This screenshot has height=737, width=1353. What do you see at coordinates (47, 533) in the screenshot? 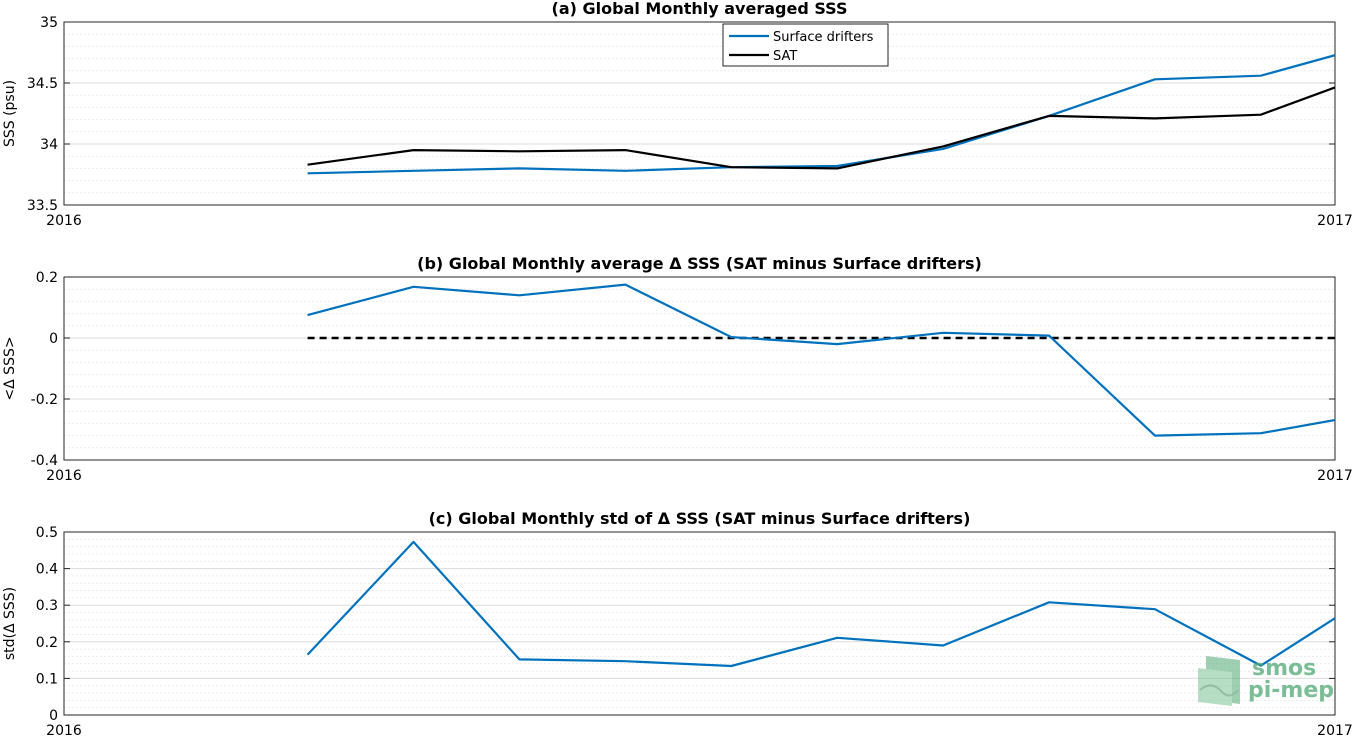
I see `y-tick-label: 0.5` at bounding box center [47, 533].